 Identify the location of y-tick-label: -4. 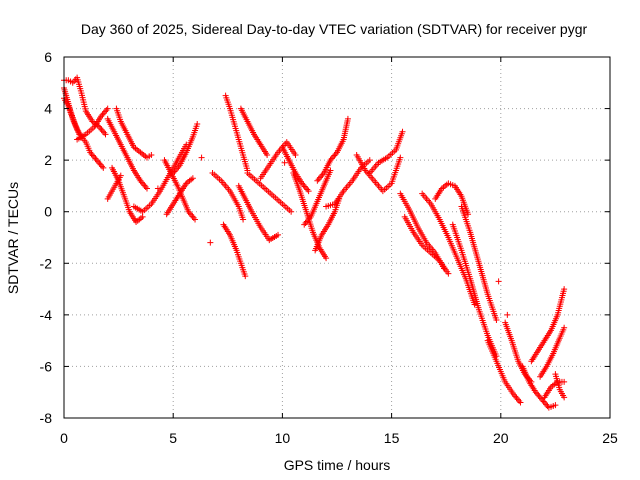
(46, 315).